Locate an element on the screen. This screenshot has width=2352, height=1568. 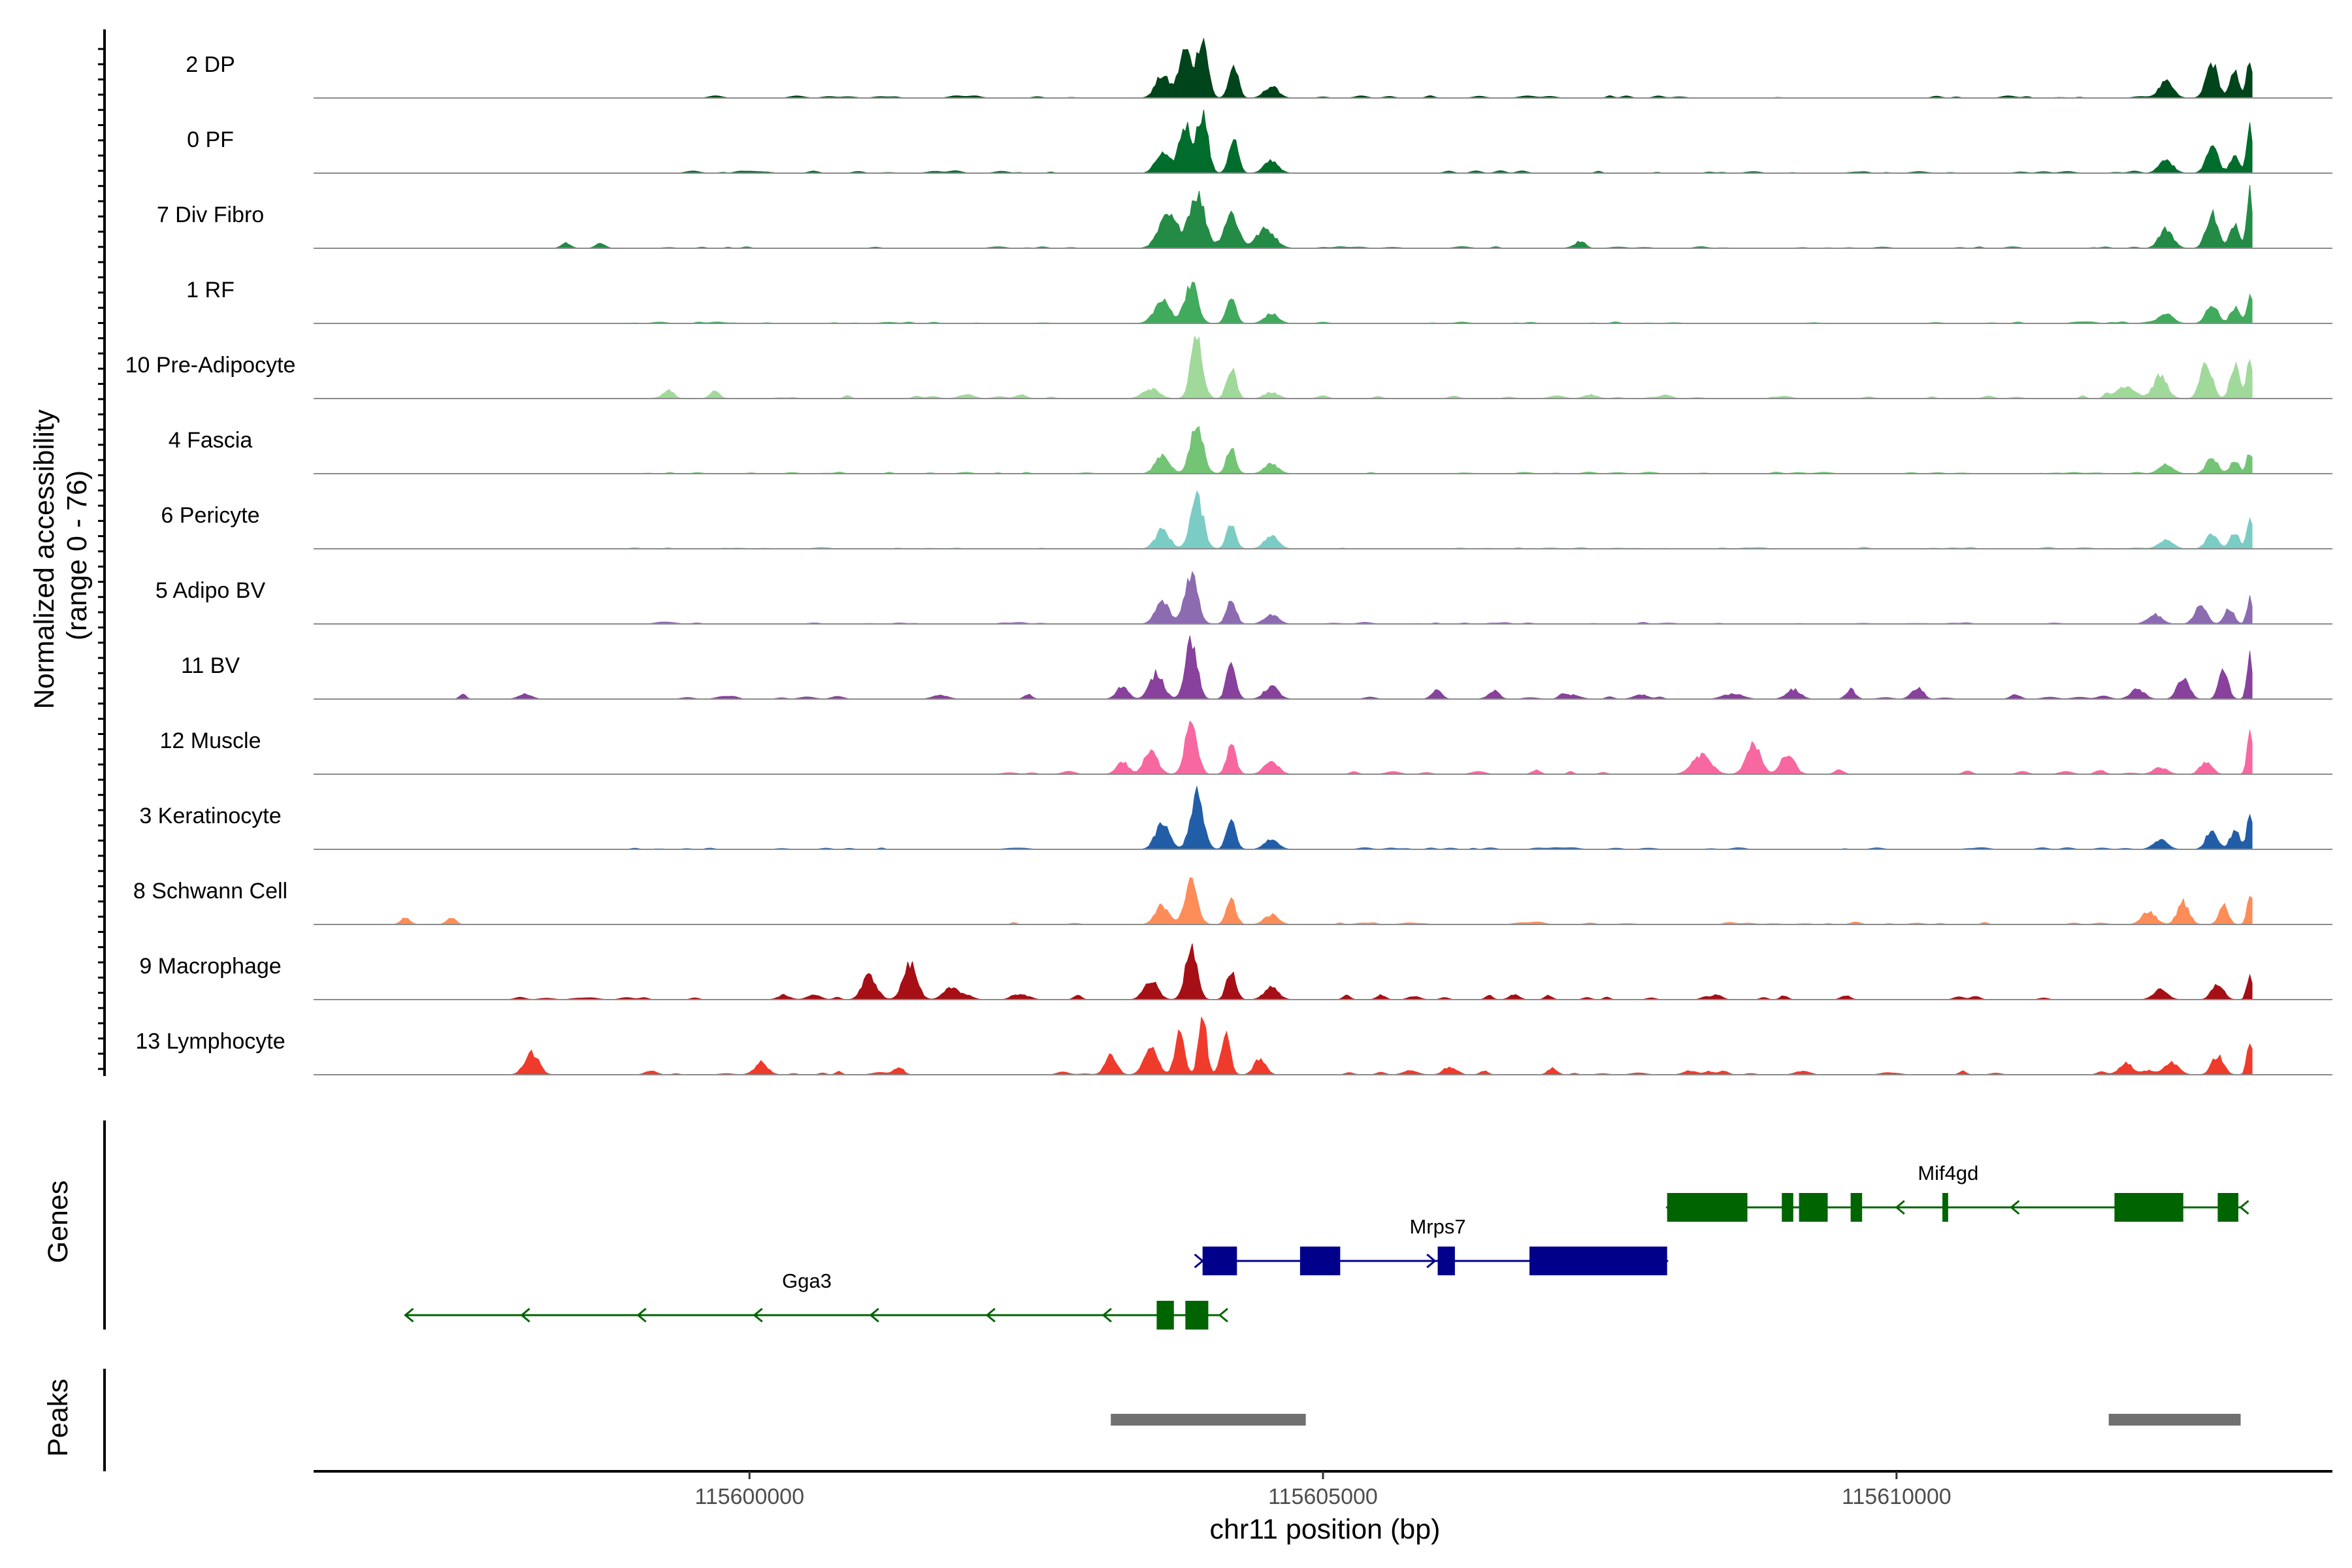
peaks-panel is located at coordinates (1172, 1420).